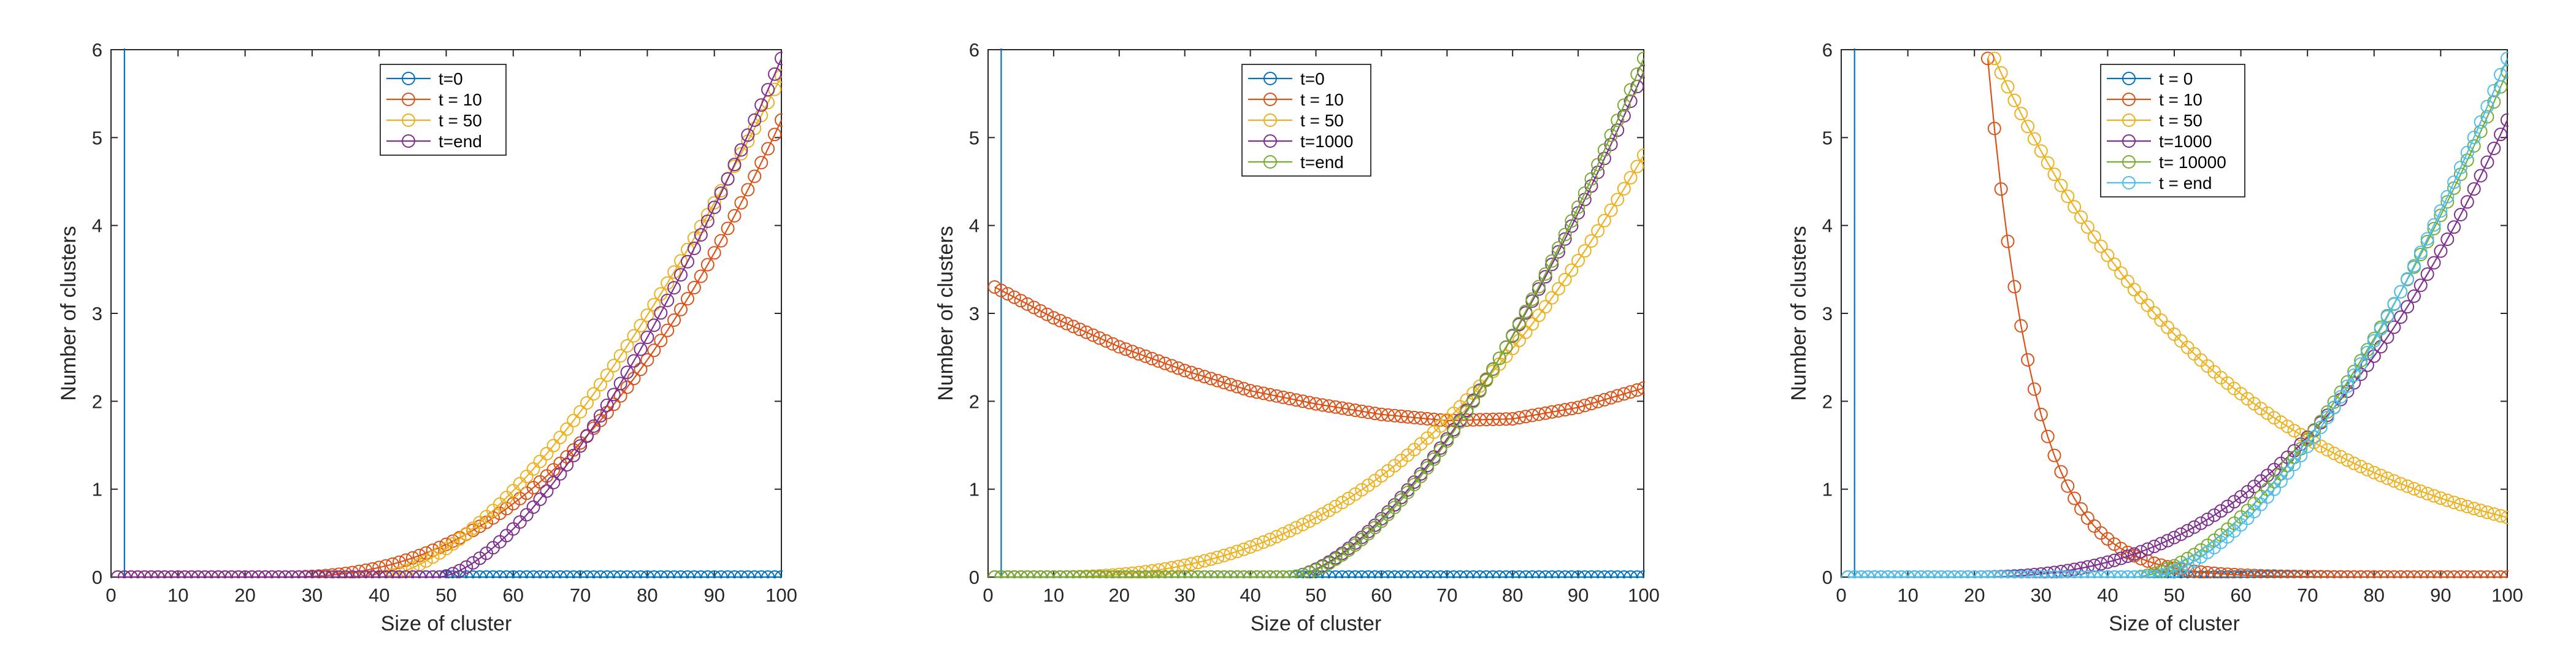 The image size is (2576, 647). I want to click on y-tick-label: 3, so click(974, 313).